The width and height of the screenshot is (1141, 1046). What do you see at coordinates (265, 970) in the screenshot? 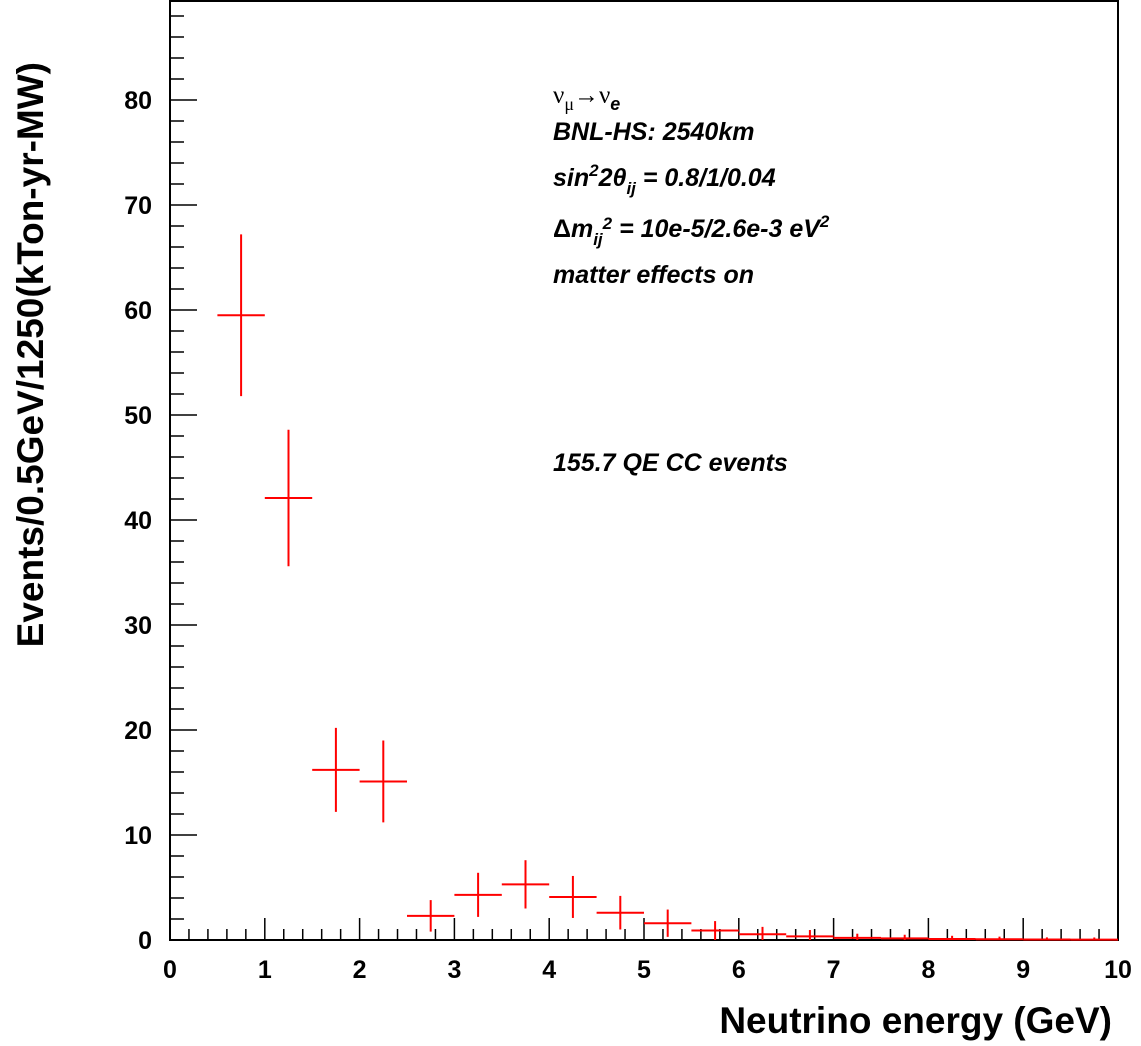
I see `x-tick-label: 1` at bounding box center [265, 970].